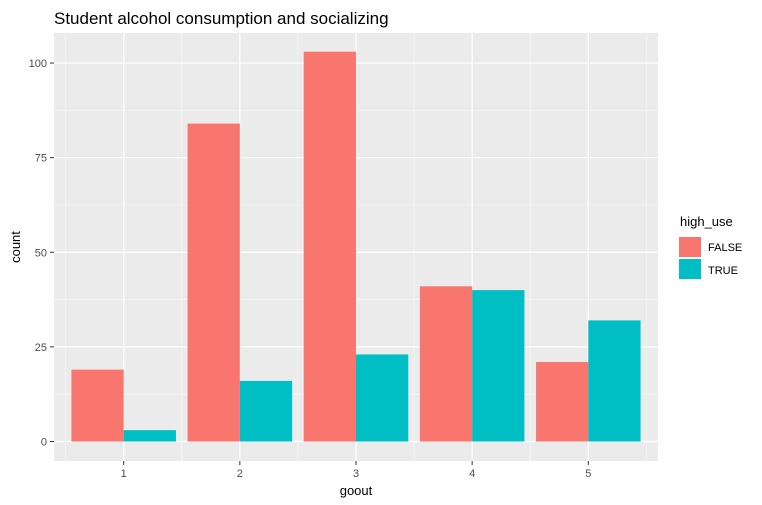 This screenshot has width=762, height=505. I want to click on y-tick-label: 0, so click(44, 443).